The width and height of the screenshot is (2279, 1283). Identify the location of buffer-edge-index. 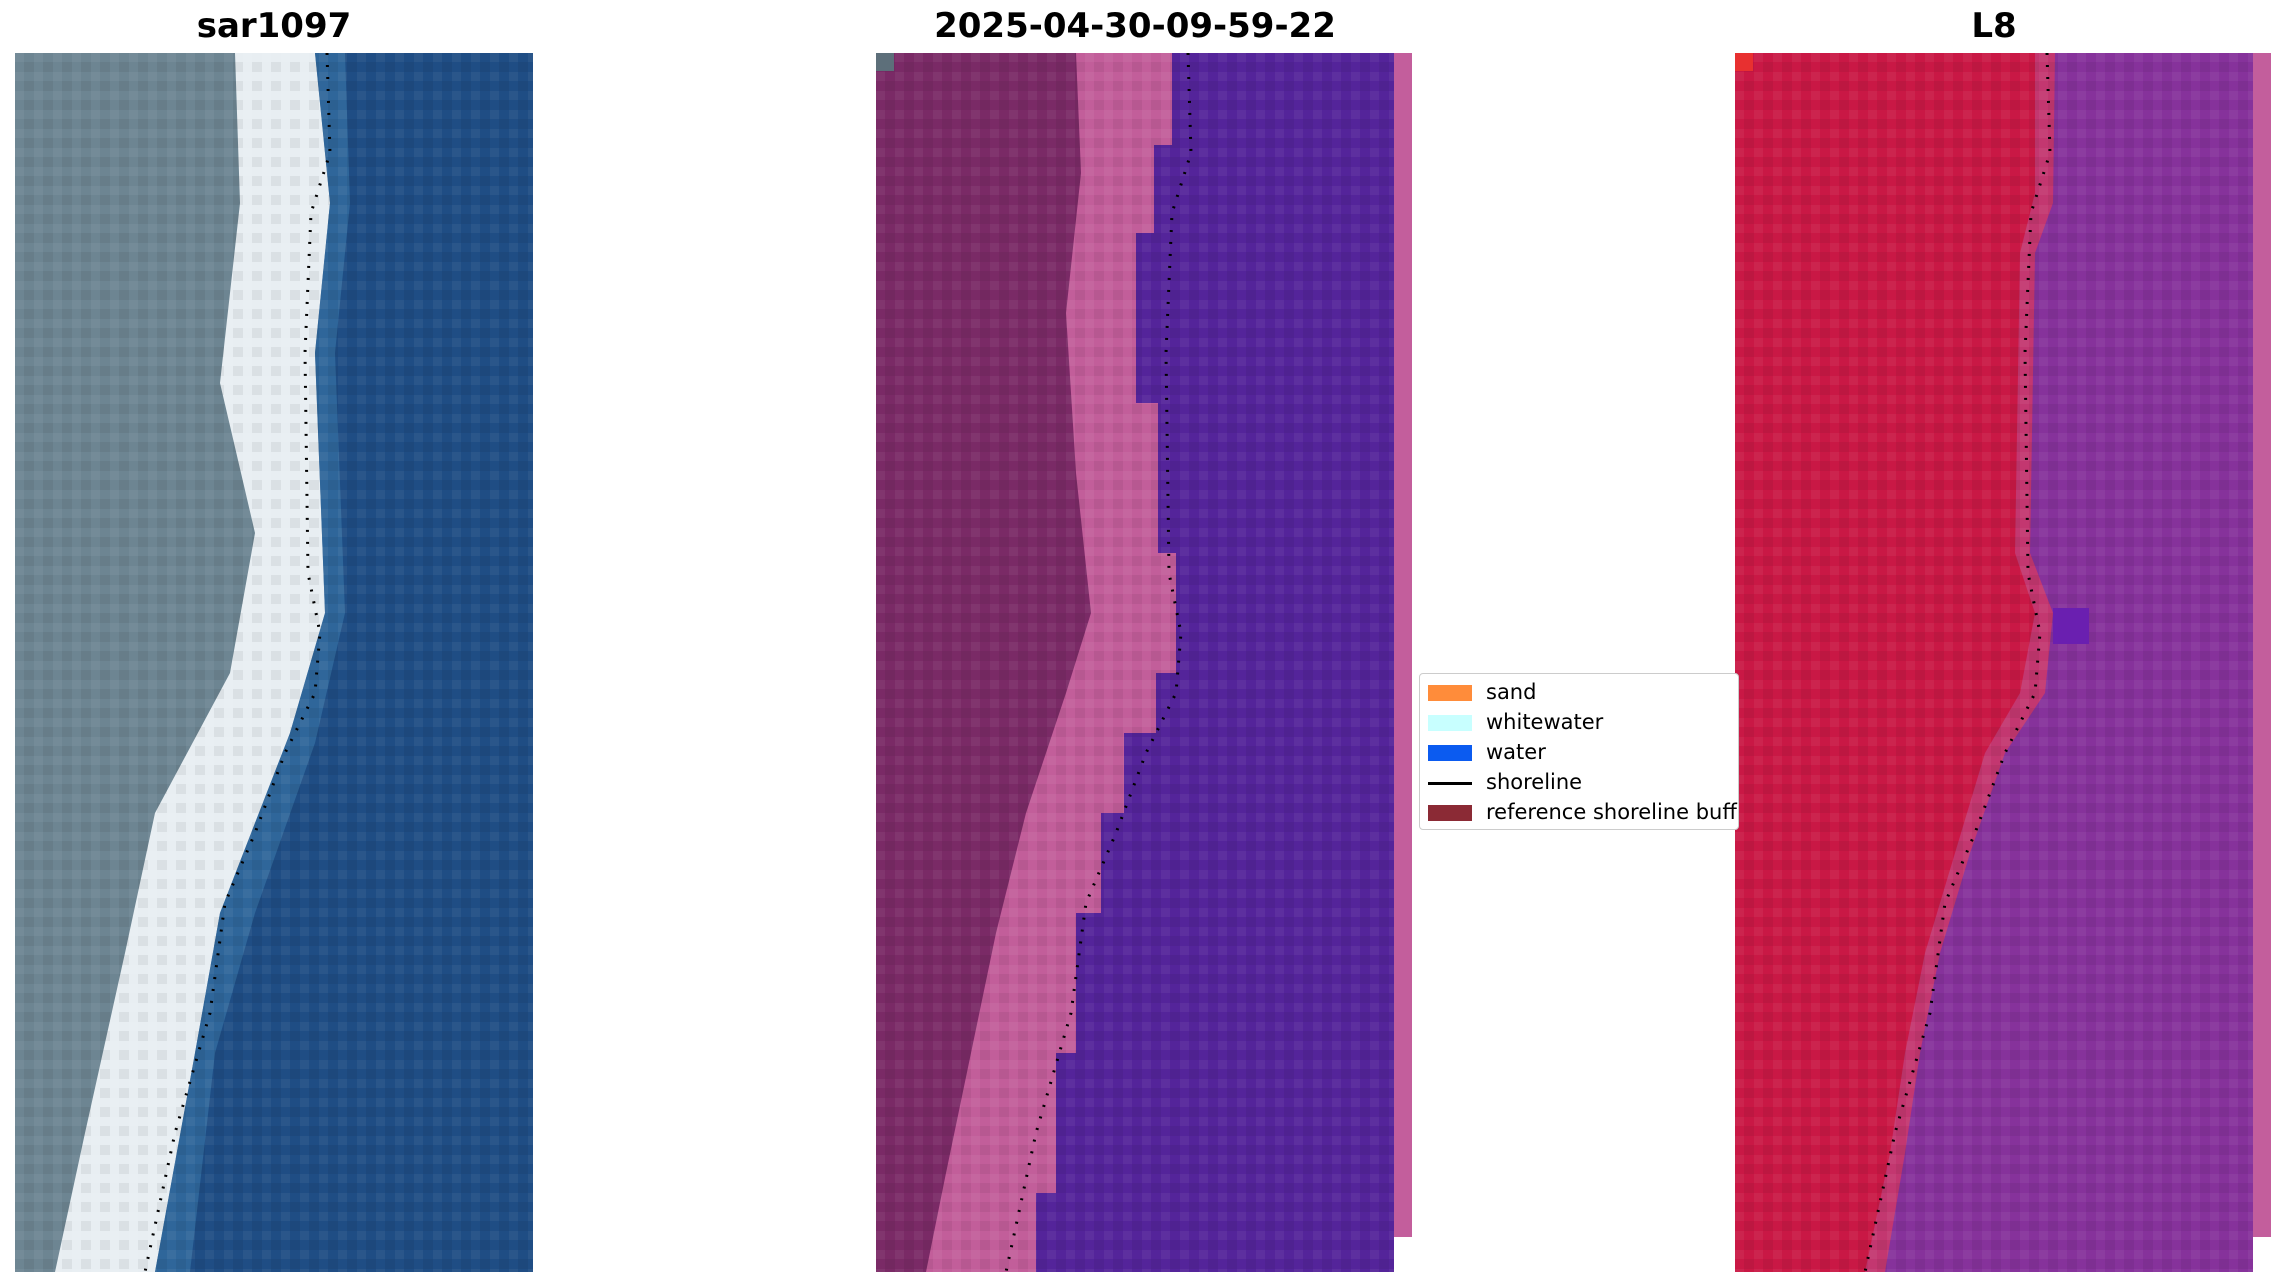
(2262, 645).